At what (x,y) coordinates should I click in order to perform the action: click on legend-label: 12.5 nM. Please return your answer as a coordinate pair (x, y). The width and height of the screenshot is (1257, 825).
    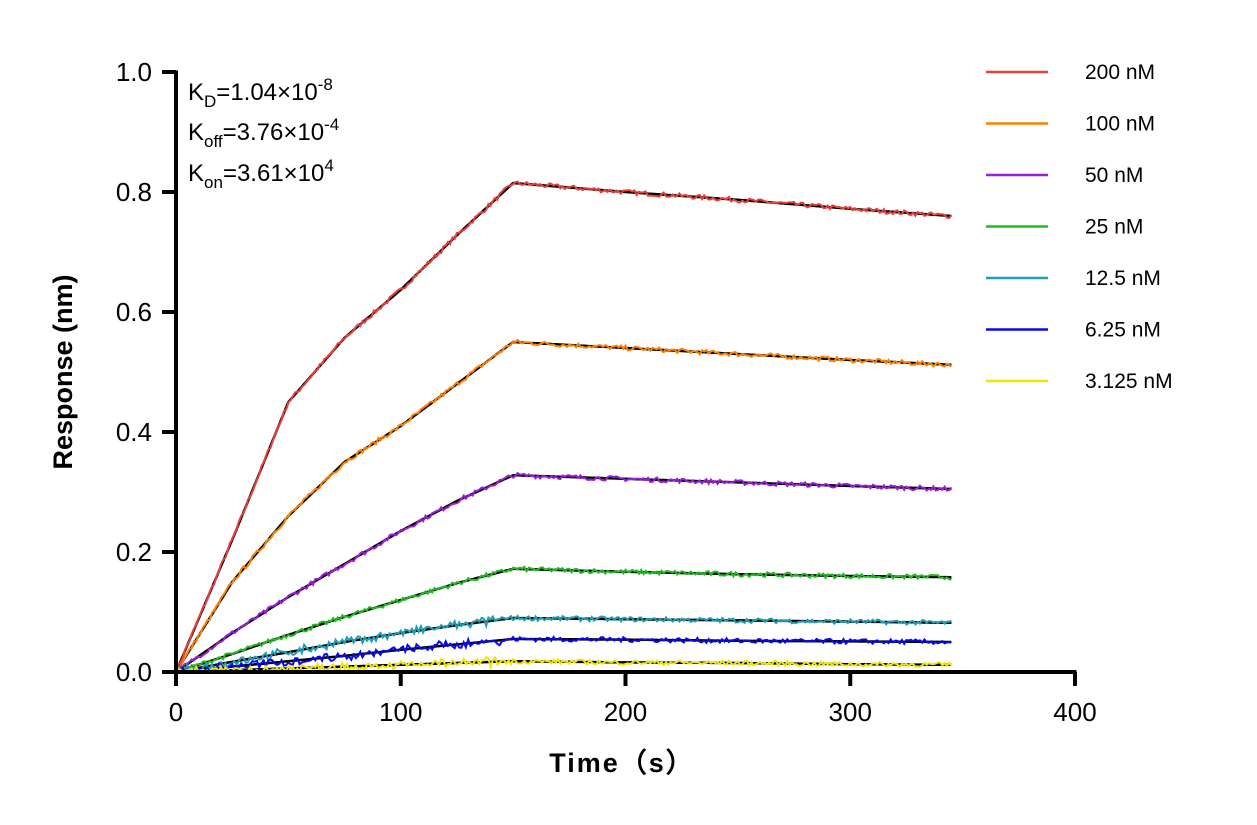
    Looking at the image, I should click on (1123, 278).